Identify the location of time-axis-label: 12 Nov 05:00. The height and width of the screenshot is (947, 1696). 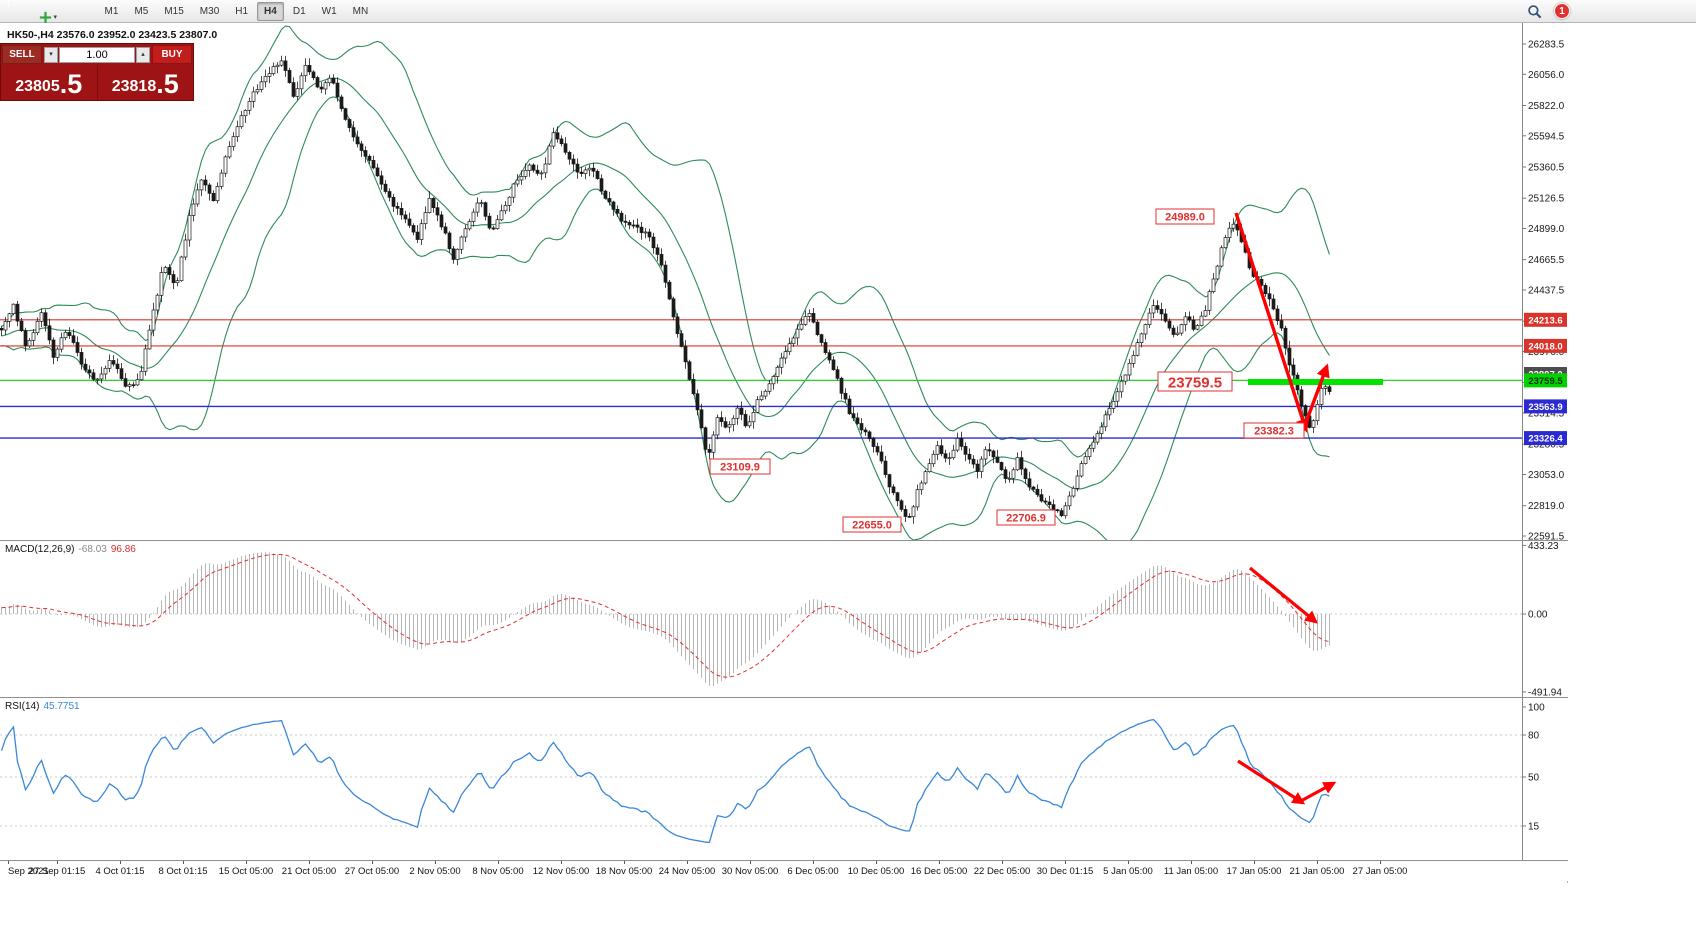
(561, 871).